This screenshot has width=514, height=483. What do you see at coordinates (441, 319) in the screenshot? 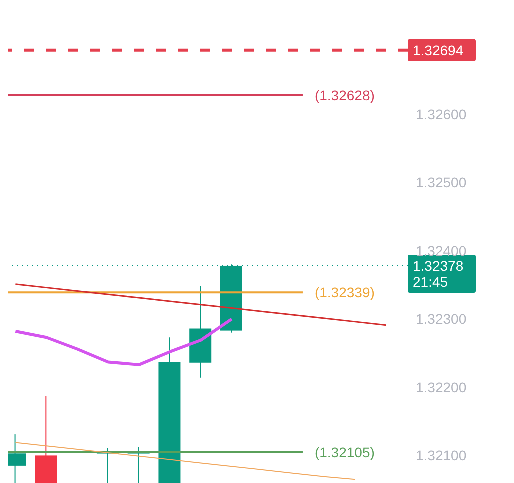
I see `y-tick-label: 1.32300` at bounding box center [441, 319].